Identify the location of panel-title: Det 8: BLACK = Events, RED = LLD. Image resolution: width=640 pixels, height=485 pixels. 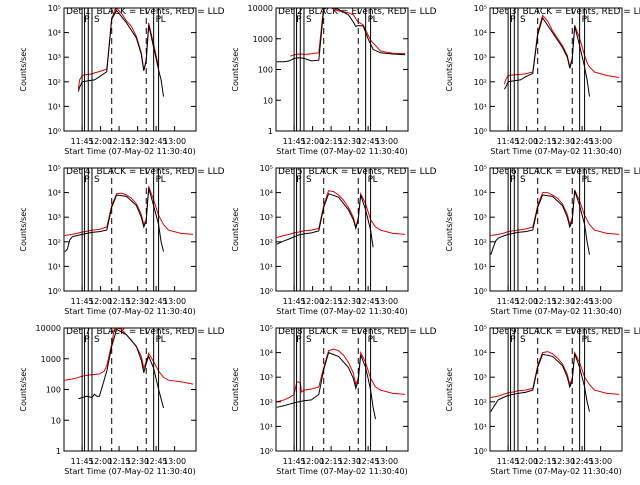
(357, 332).